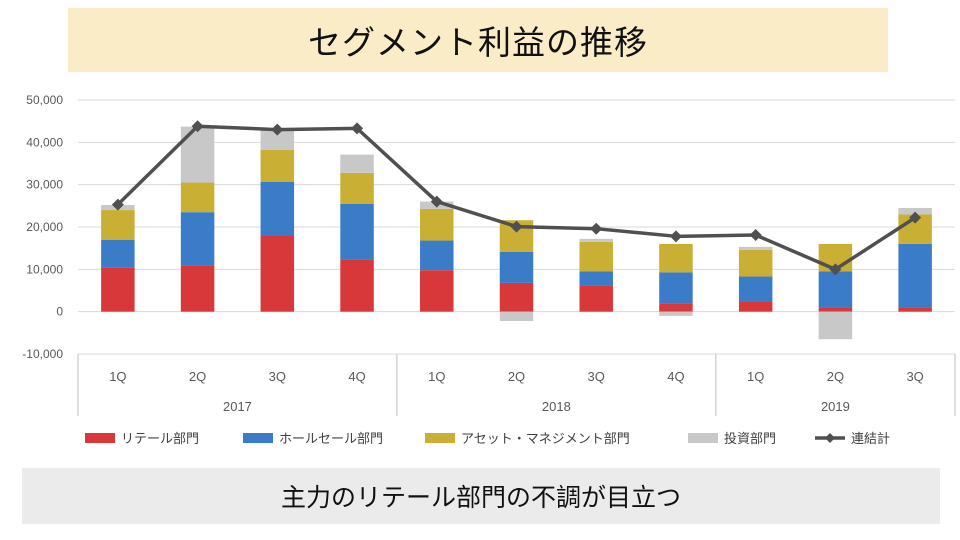 This screenshot has width=960, height=540. Describe the element at coordinates (160, 438) in the screenshot. I see `legend-label: リテール部門` at that location.